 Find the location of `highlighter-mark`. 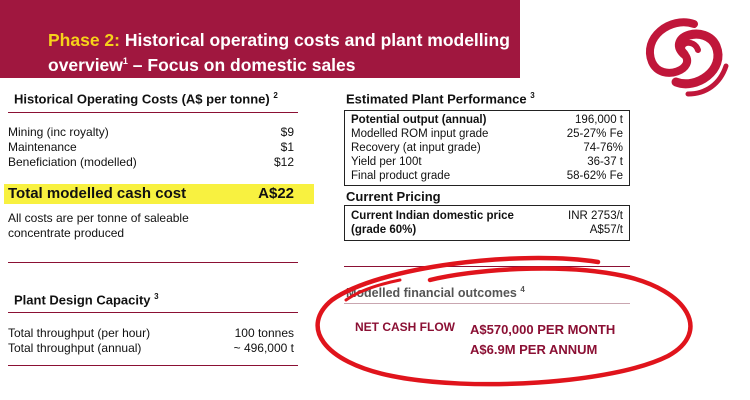

highlighter-mark is located at coordinates (159, 194).